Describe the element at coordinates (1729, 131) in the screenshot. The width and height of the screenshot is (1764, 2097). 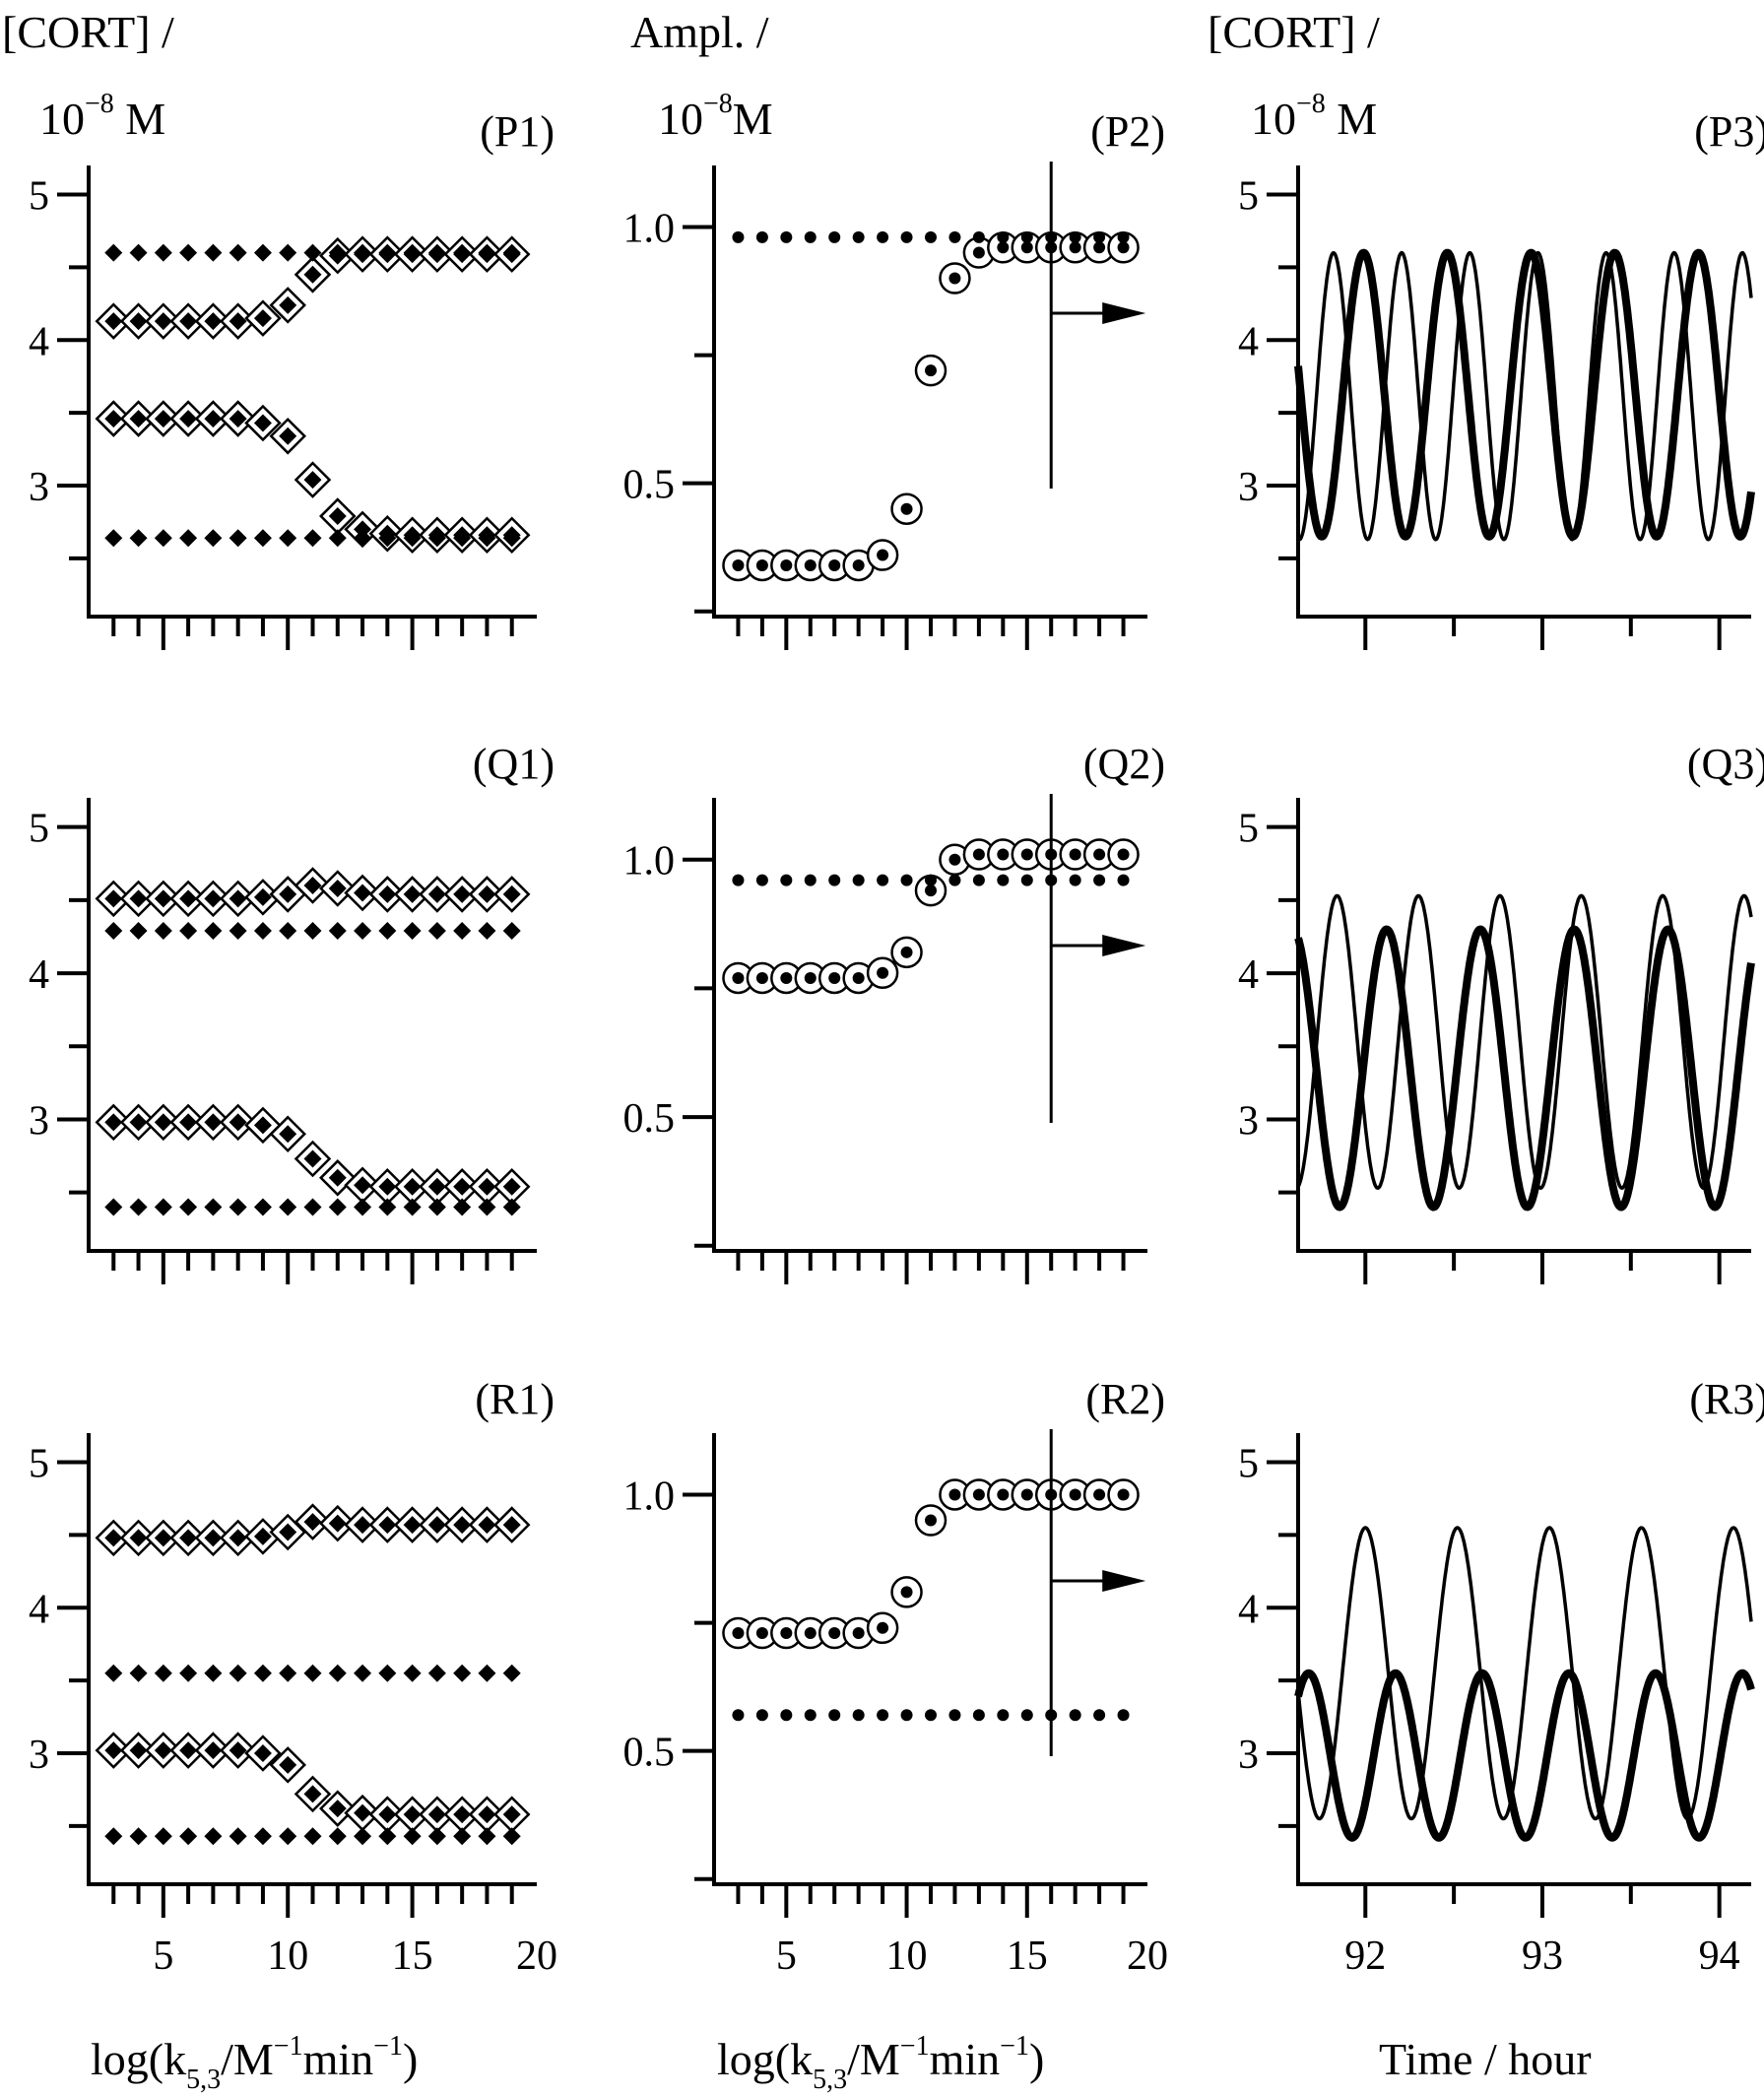
I see `panel-label-p3: (P3)` at that location.